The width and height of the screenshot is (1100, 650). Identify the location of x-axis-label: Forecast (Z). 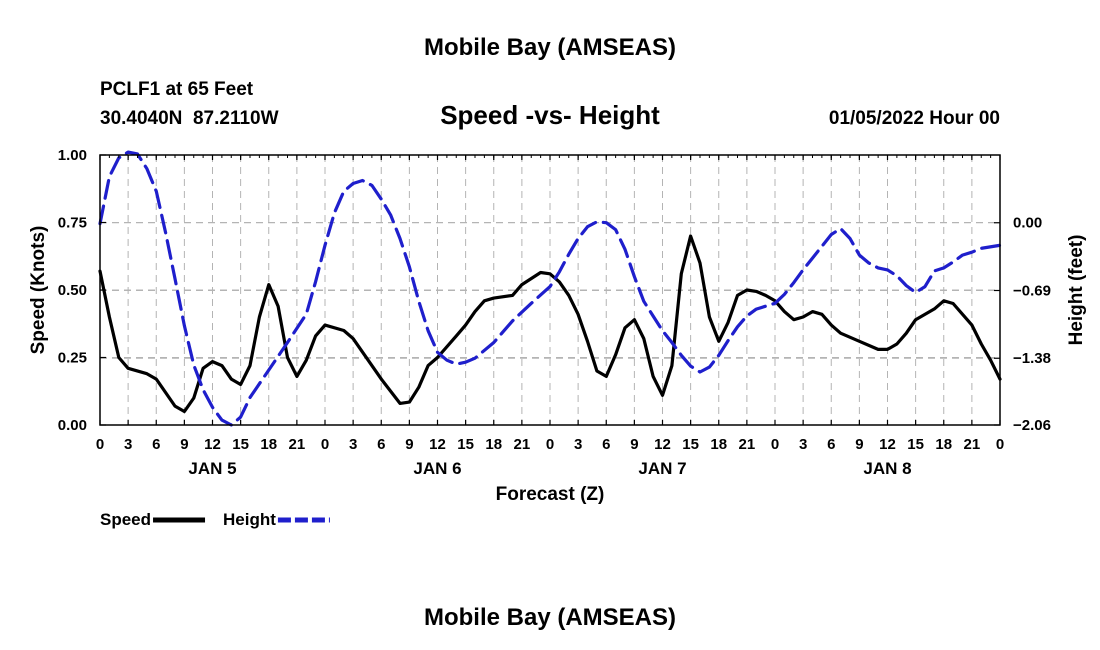
(550, 494).